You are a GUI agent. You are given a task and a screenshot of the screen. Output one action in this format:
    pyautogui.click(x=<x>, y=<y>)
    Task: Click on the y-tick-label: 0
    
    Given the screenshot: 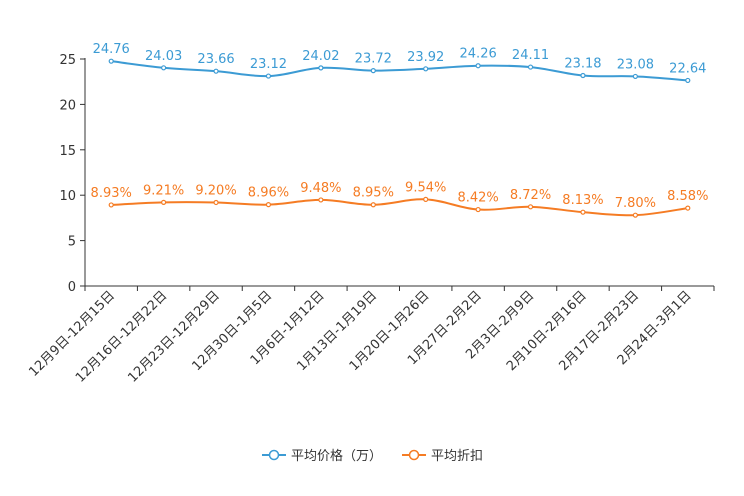 What is the action you would take?
    pyautogui.click(x=72, y=287)
    